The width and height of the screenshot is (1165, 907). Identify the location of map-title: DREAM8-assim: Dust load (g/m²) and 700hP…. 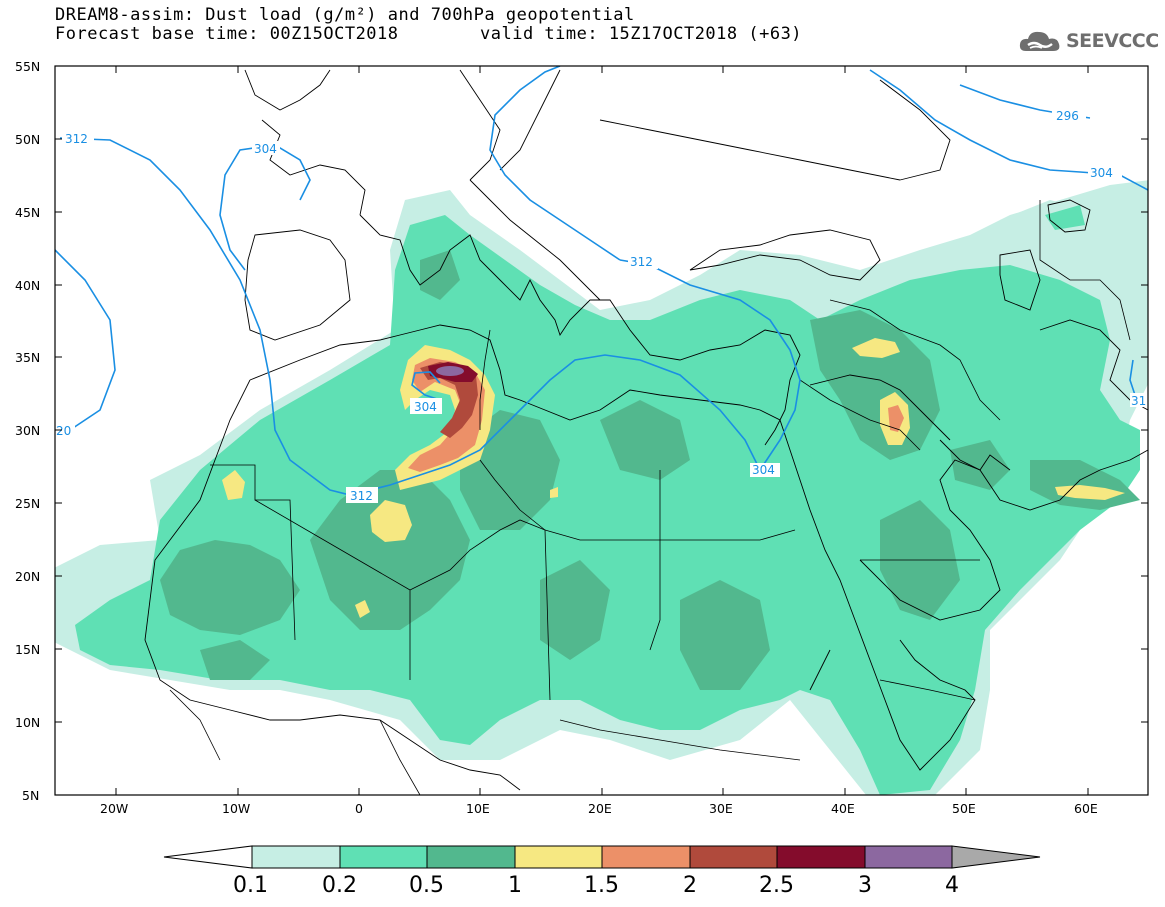
(345, 15).